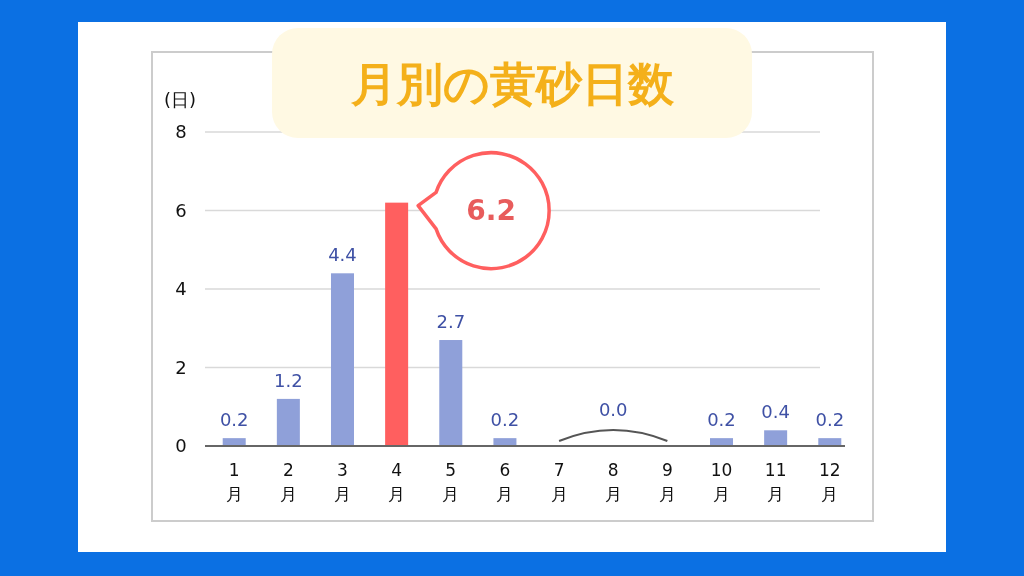 The image size is (1024, 576). What do you see at coordinates (181, 132) in the screenshot?
I see `y-tick-label: 8` at bounding box center [181, 132].